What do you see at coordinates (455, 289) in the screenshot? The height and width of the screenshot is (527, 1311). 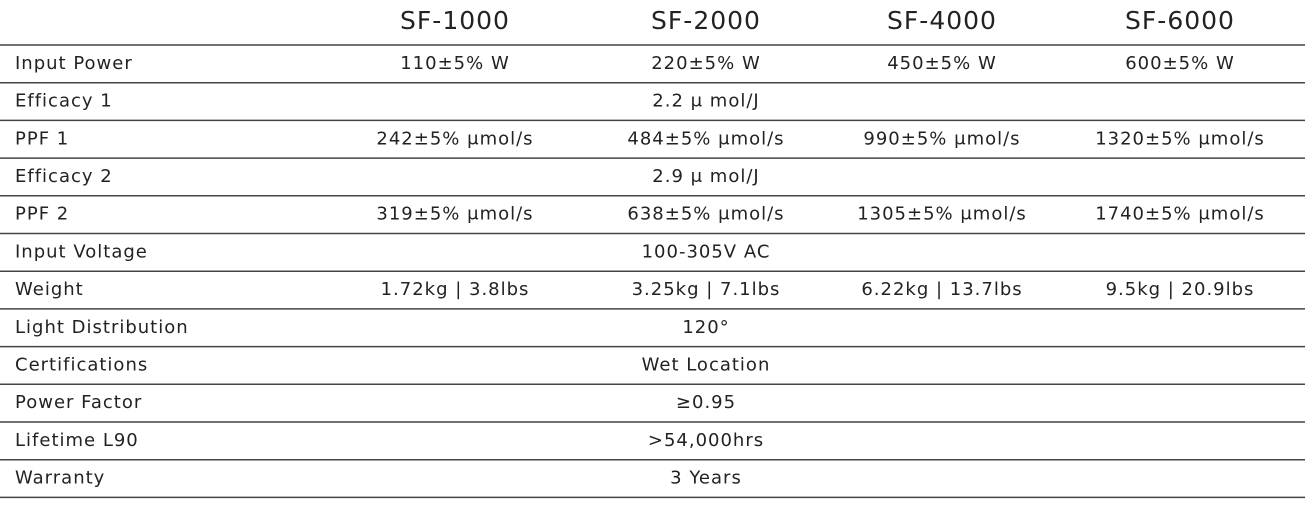 I see `cell-value: 1.72kg | 3.8lbs` at bounding box center [455, 289].